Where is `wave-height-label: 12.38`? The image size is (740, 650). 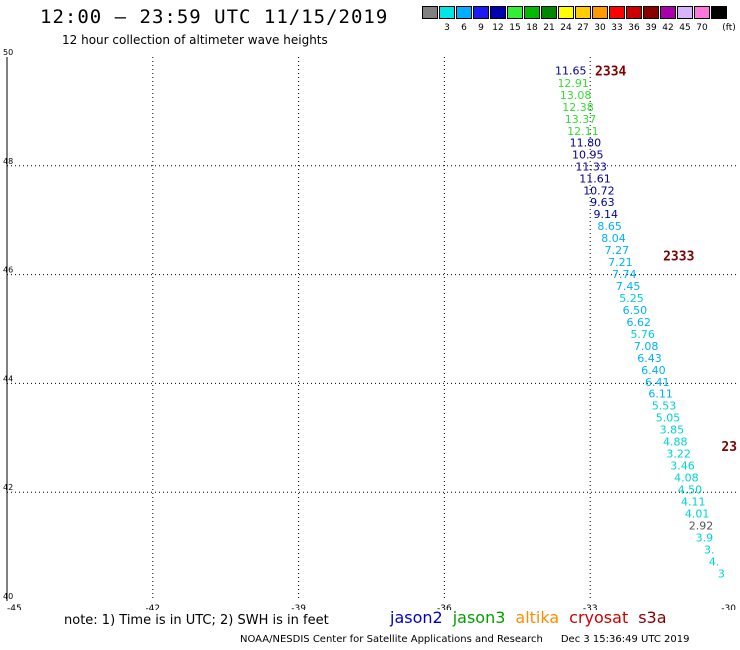 wave-height-label: 12.38 is located at coordinates (578, 107).